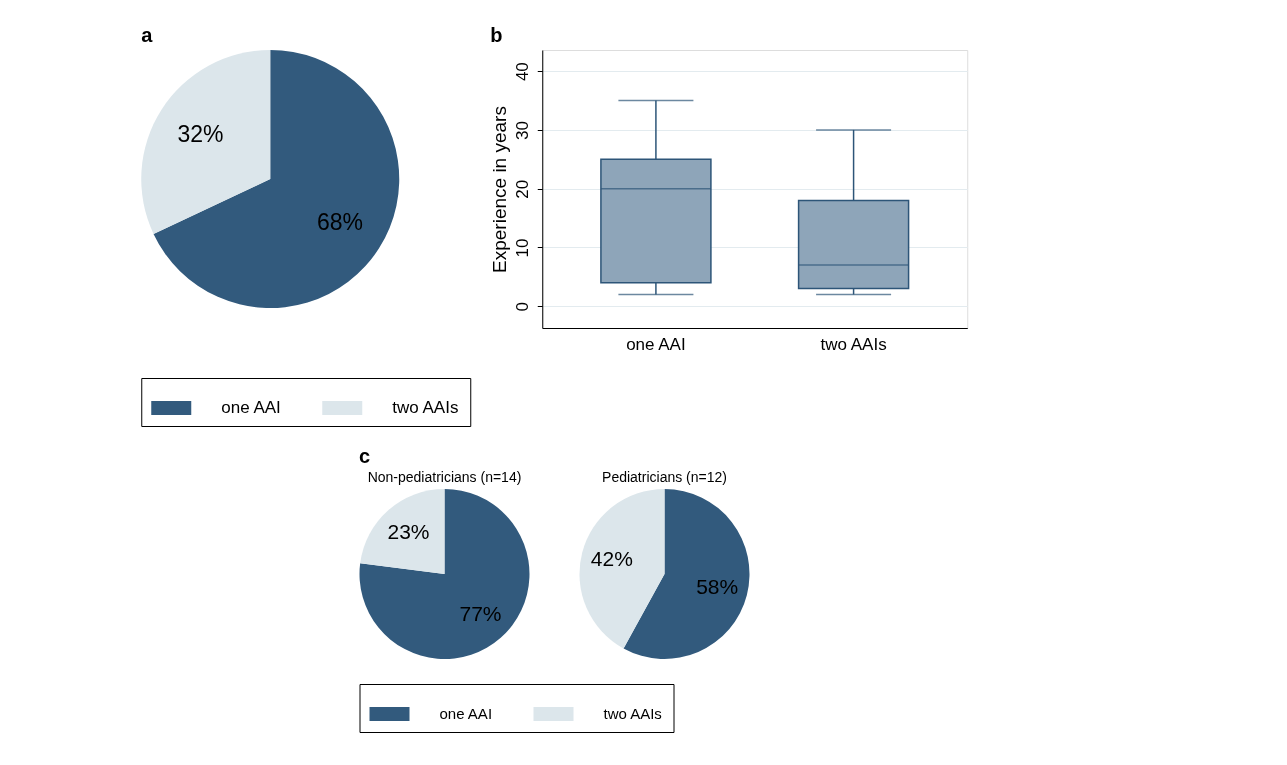 The image size is (1287, 765). What do you see at coordinates (444, 477) in the screenshot?
I see `slice-label: Non-pediatricians (n=14)` at bounding box center [444, 477].